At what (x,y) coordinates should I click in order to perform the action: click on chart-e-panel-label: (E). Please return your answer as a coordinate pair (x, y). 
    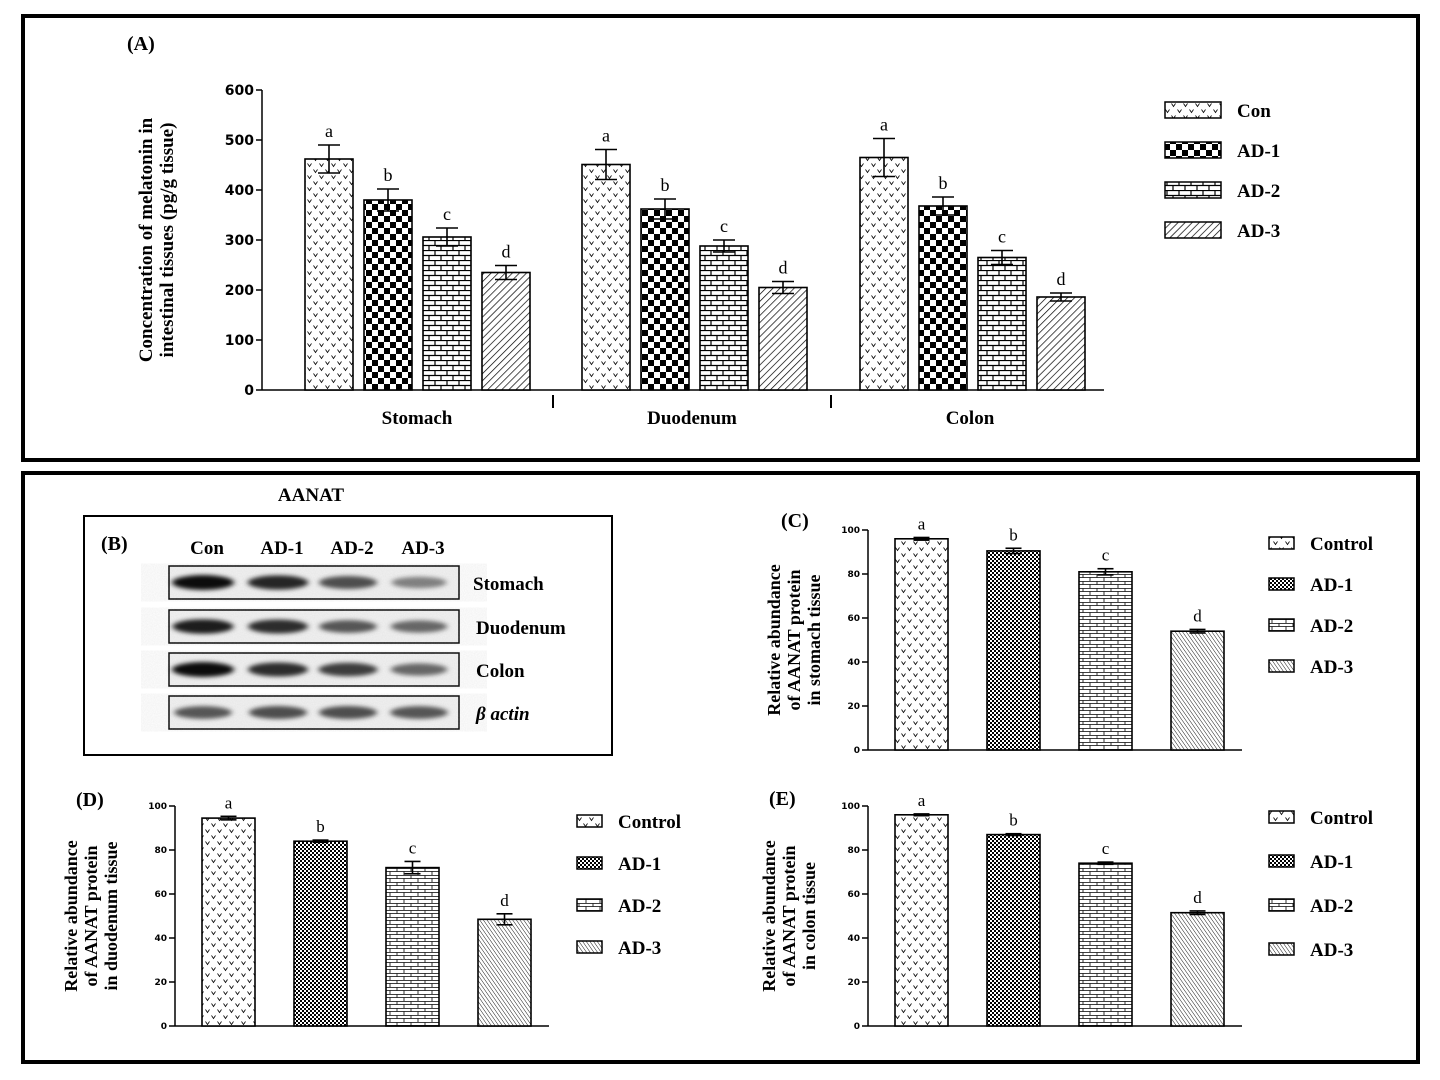
    Looking at the image, I should click on (782, 799).